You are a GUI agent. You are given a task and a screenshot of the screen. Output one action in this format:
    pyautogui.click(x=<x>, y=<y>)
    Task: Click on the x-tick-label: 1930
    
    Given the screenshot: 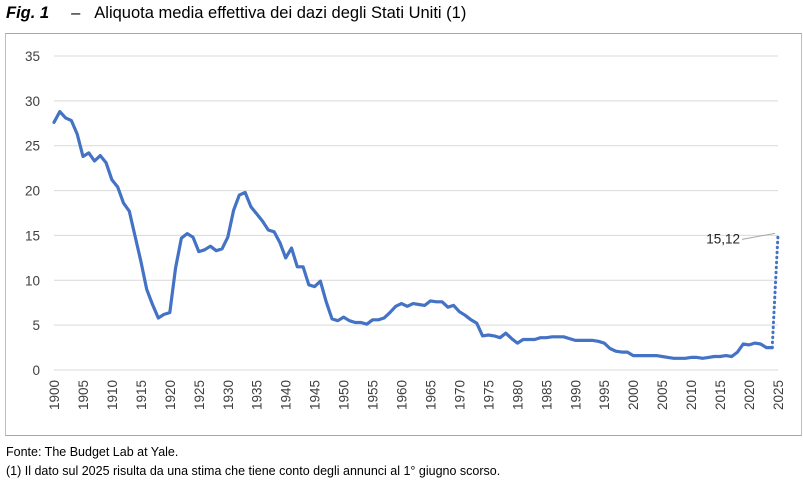 What is the action you would take?
    pyautogui.click(x=228, y=395)
    